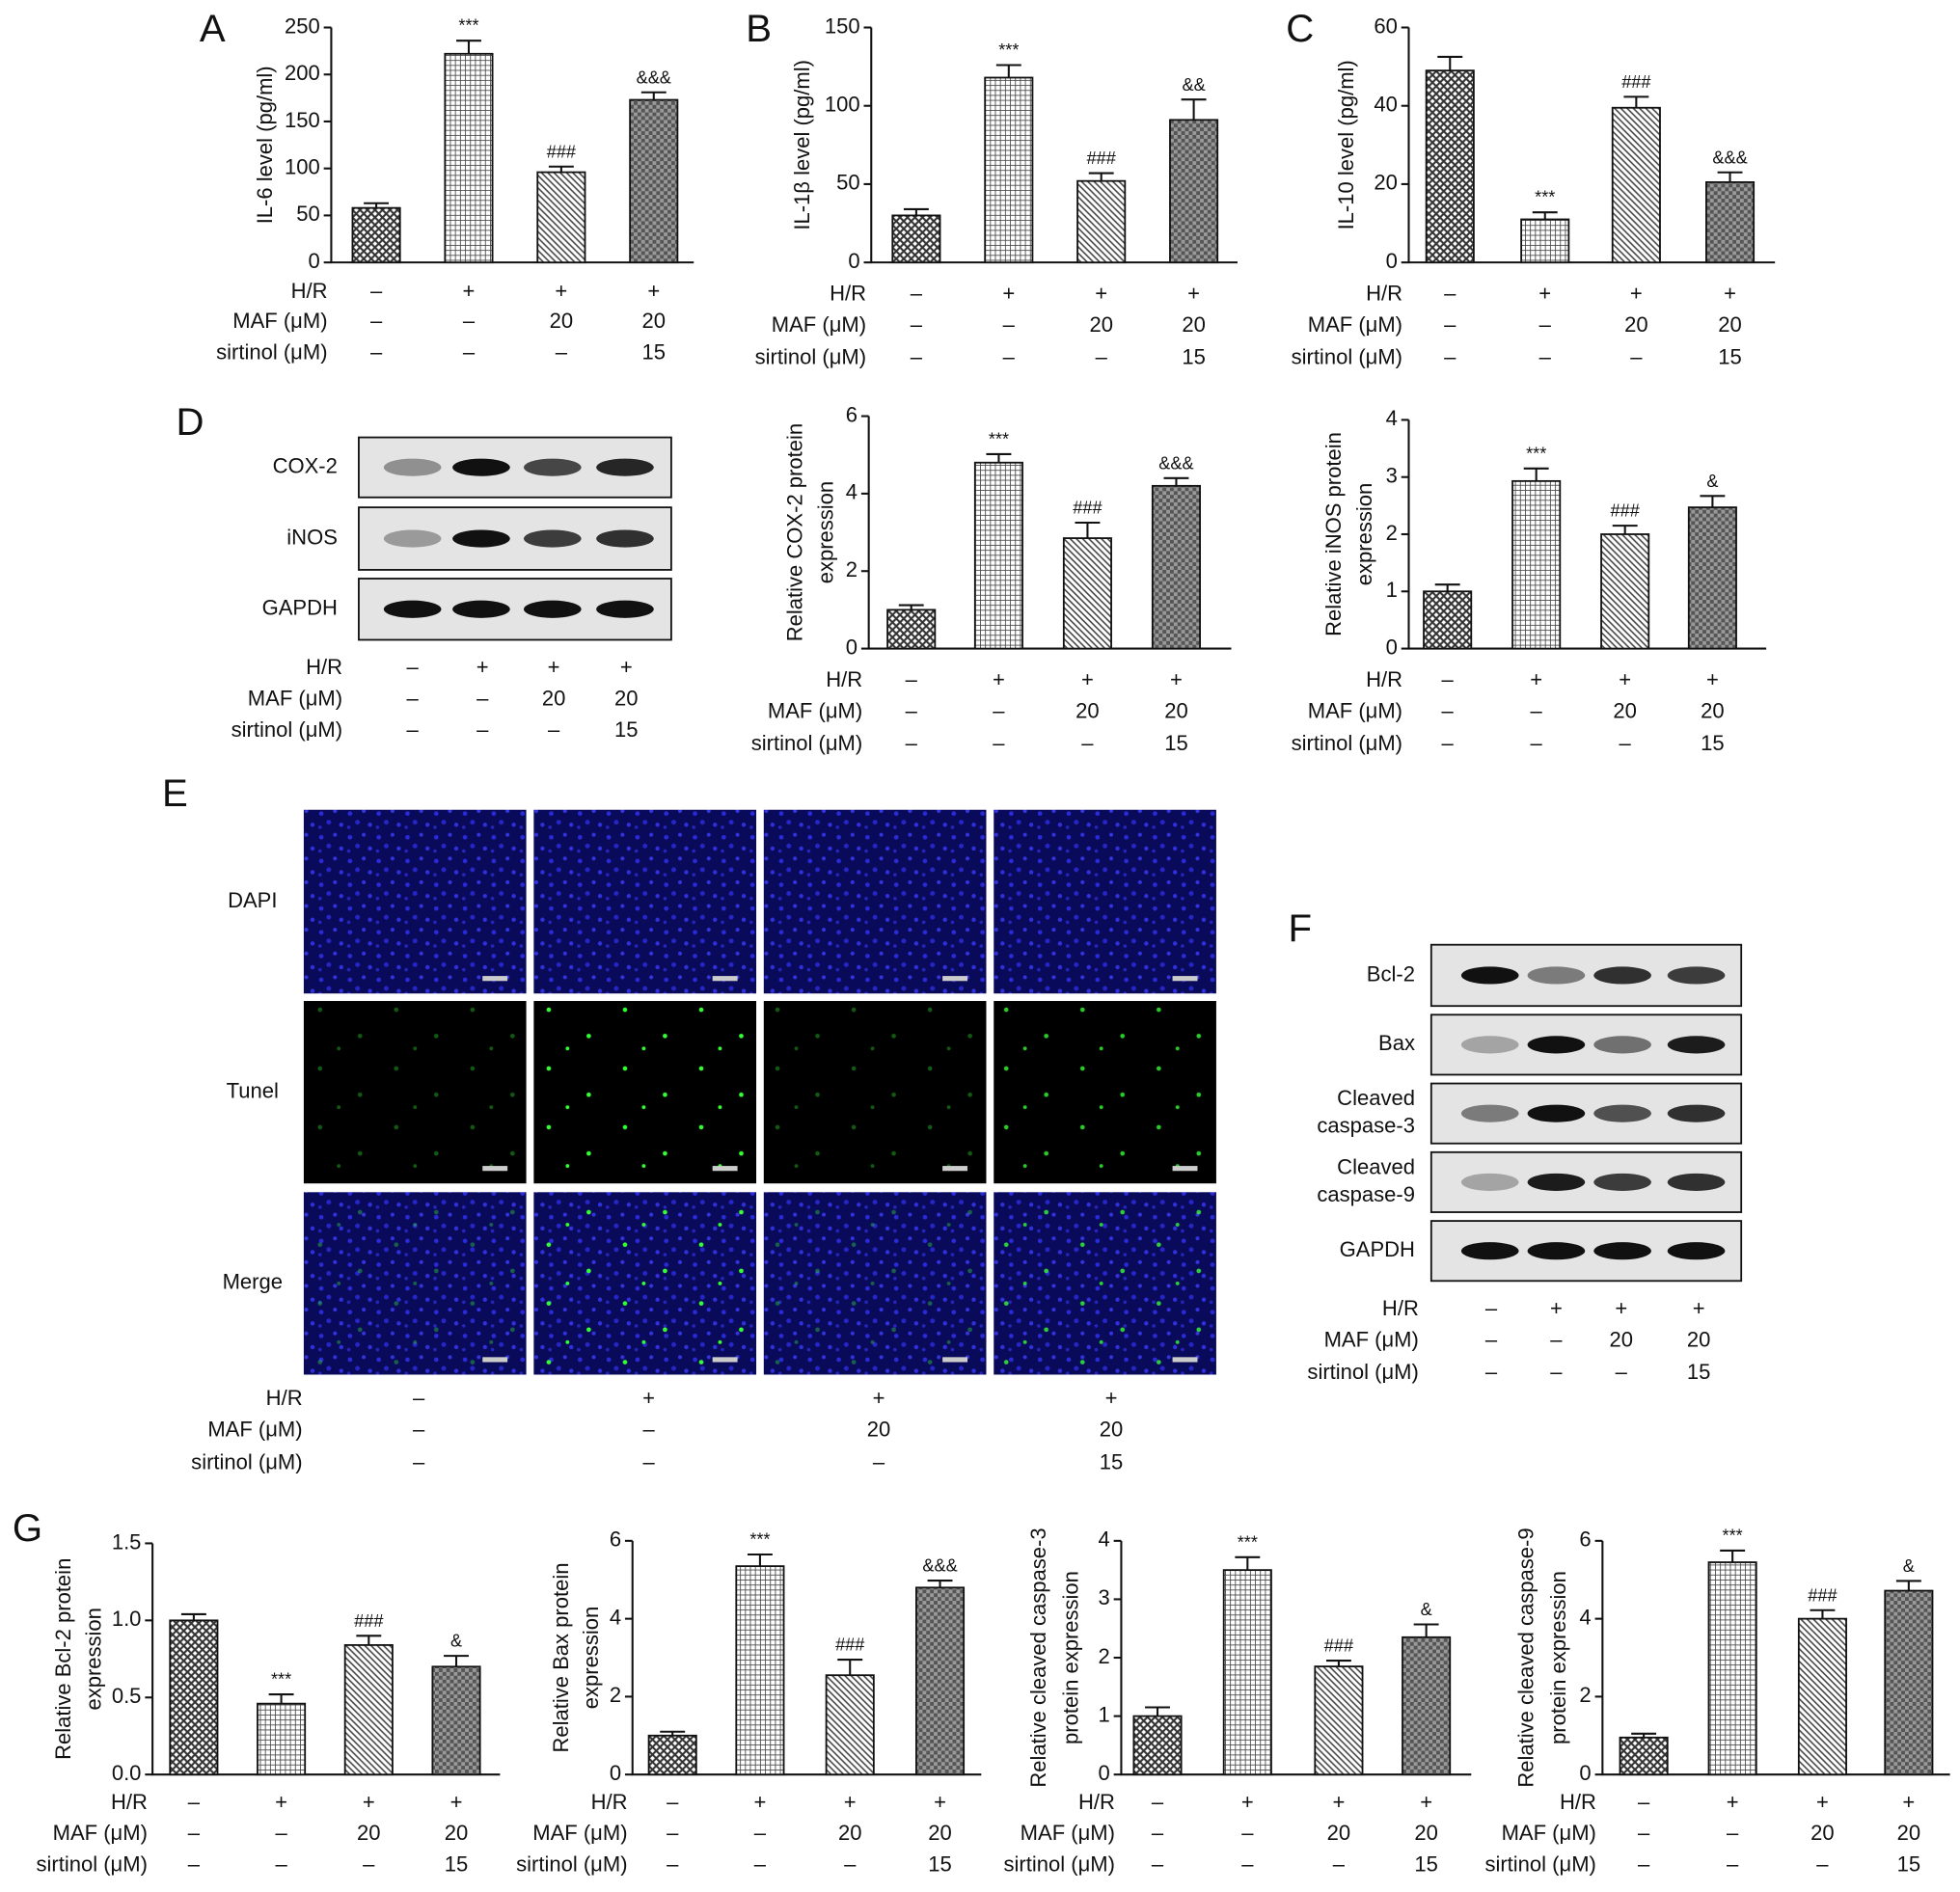 Image resolution: width=1960 pixels, height=1892 pixels. Describe the element at coordinates (252, 900) in the screenshot. I see `image-row-label: DAPI` at that location.